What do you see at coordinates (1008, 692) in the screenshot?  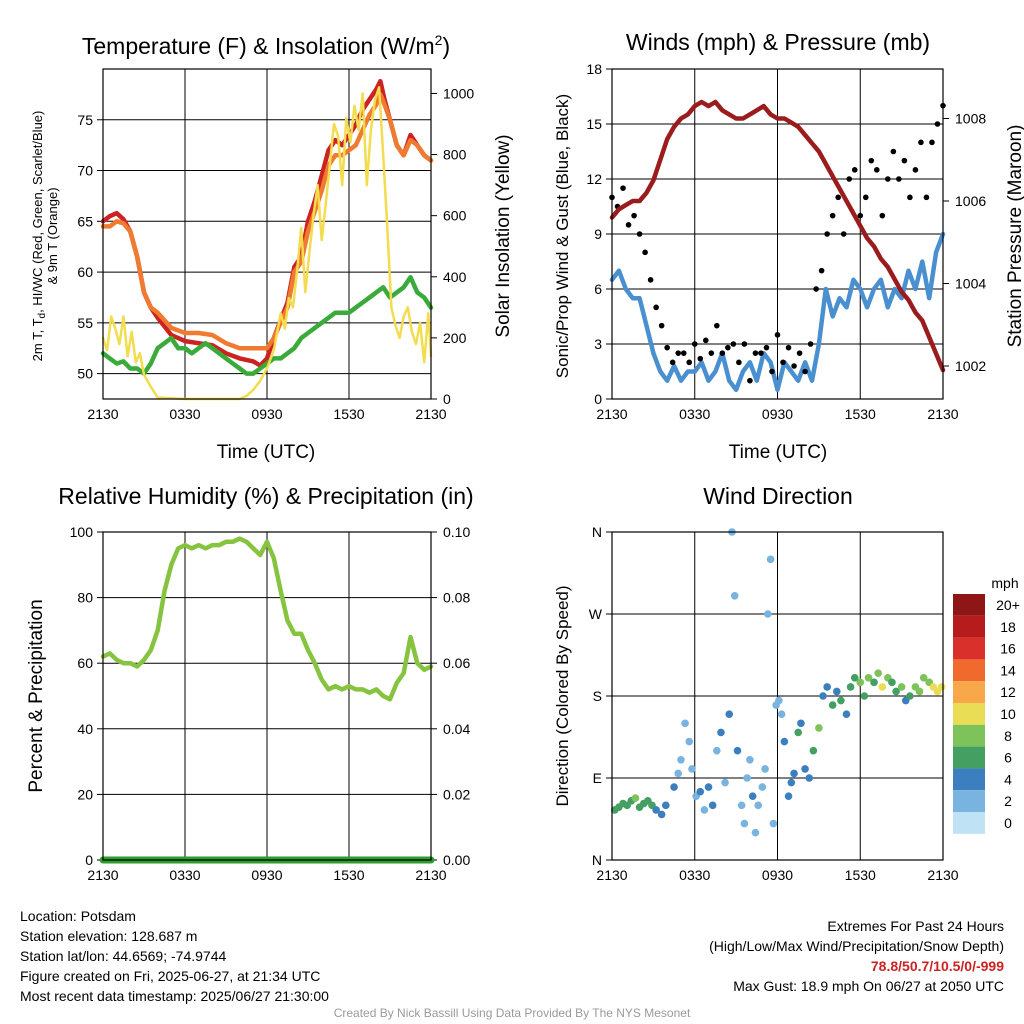 I see `colorbar-label: 12` at bounding box center [1008, 692].